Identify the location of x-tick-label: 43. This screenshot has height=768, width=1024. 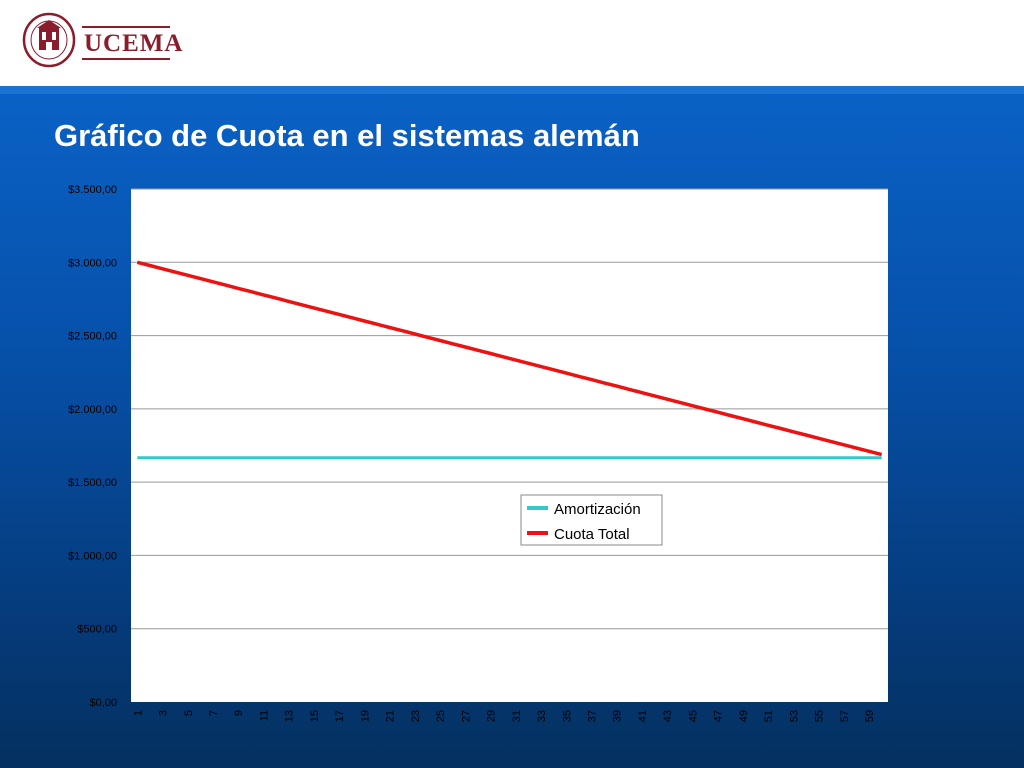
(668, 716).